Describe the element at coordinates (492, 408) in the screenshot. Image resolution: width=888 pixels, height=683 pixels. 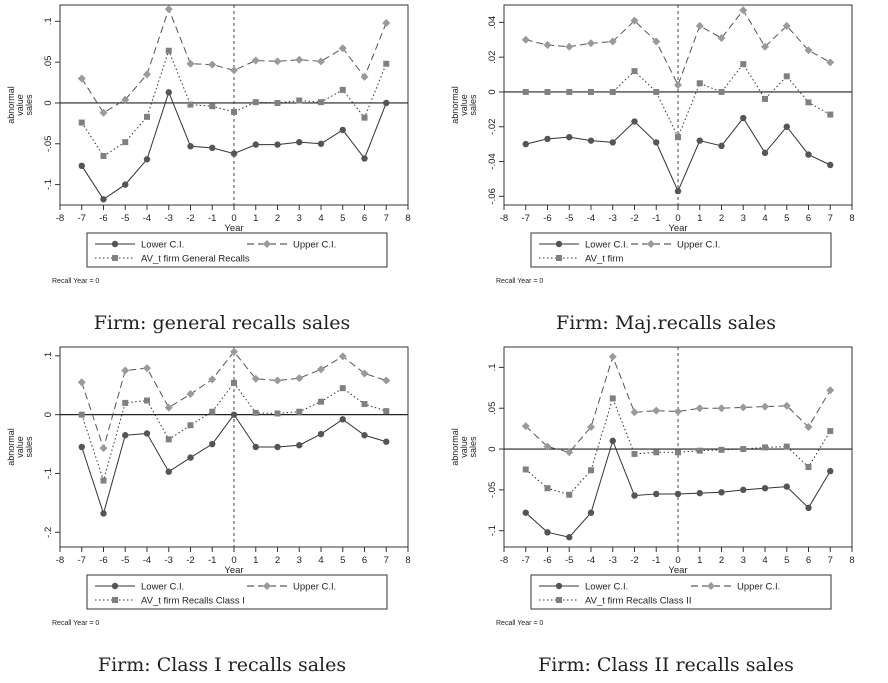
I see `y-tick-label: .05` at that location.